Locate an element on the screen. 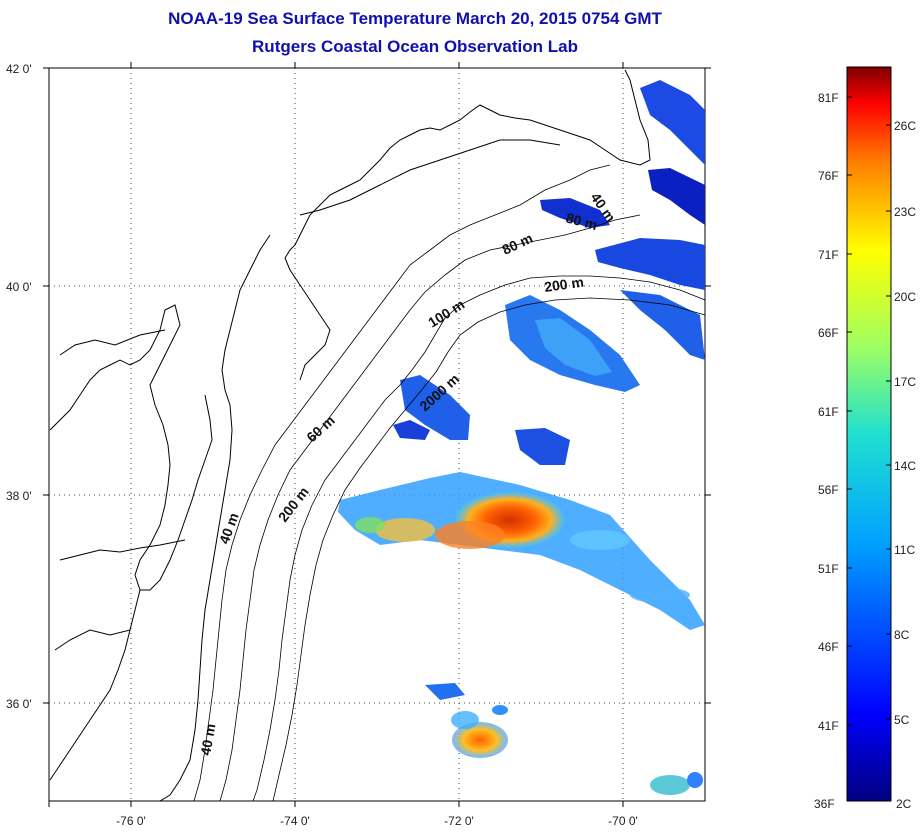 This screenshot has height=832, width=920. cb-label-f-61: 61F is located at coordinates (828, 412).